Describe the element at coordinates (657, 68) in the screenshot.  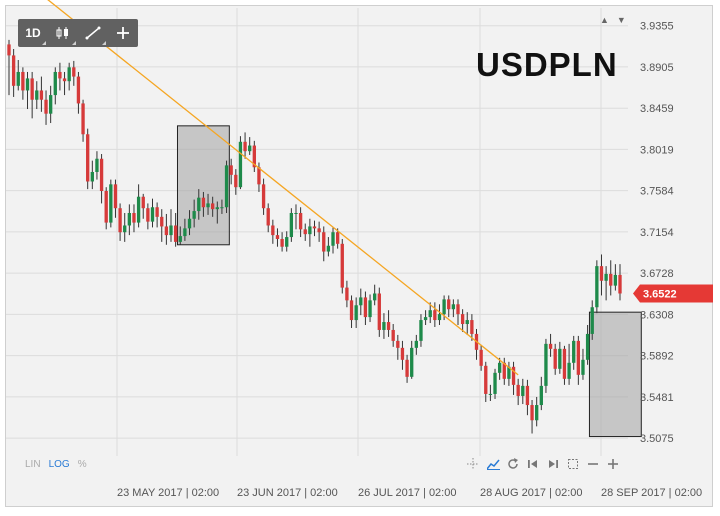
I see `y-tick-label: 3.8905` at that location.